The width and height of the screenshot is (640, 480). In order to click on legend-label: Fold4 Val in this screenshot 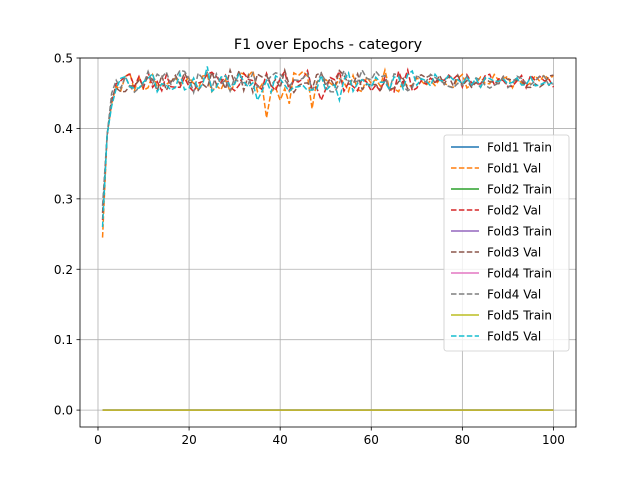, I will do `click(514, 295)`.